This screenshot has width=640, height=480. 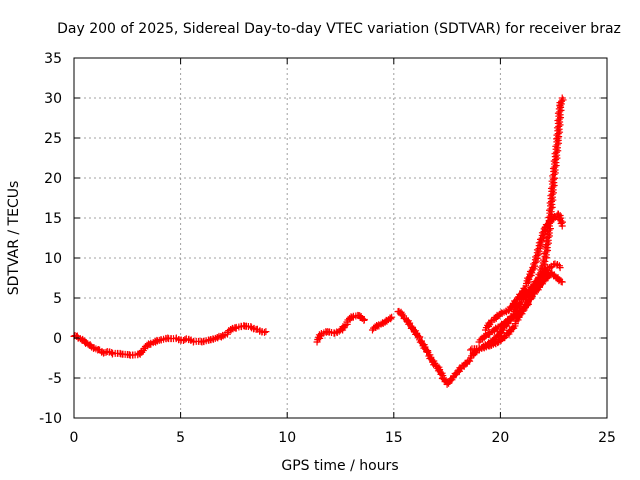 I want to click on y-tick-label: 35, so click(x=53, y=59).